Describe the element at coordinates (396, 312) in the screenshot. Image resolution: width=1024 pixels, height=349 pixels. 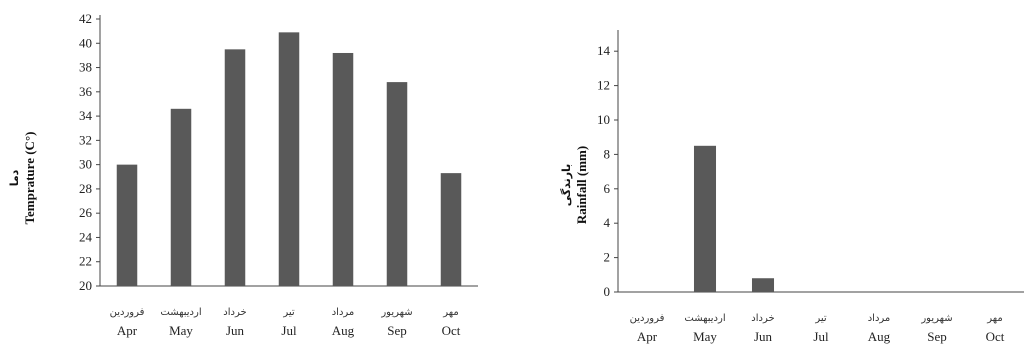
I see `temperature-category-label-fa: شهریور` at that location.